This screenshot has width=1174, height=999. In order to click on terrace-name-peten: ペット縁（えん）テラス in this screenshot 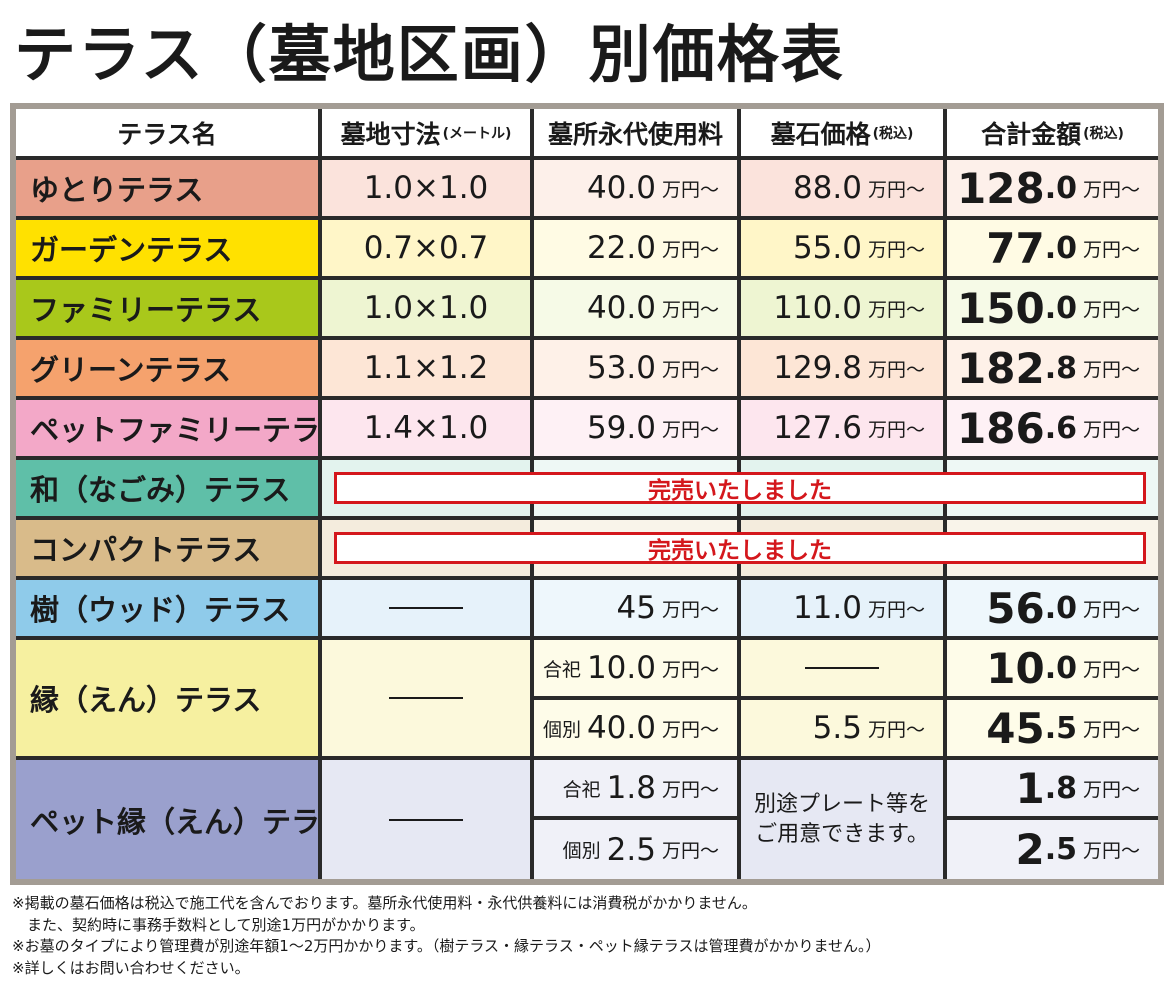, I will do `click(167, 819)`.